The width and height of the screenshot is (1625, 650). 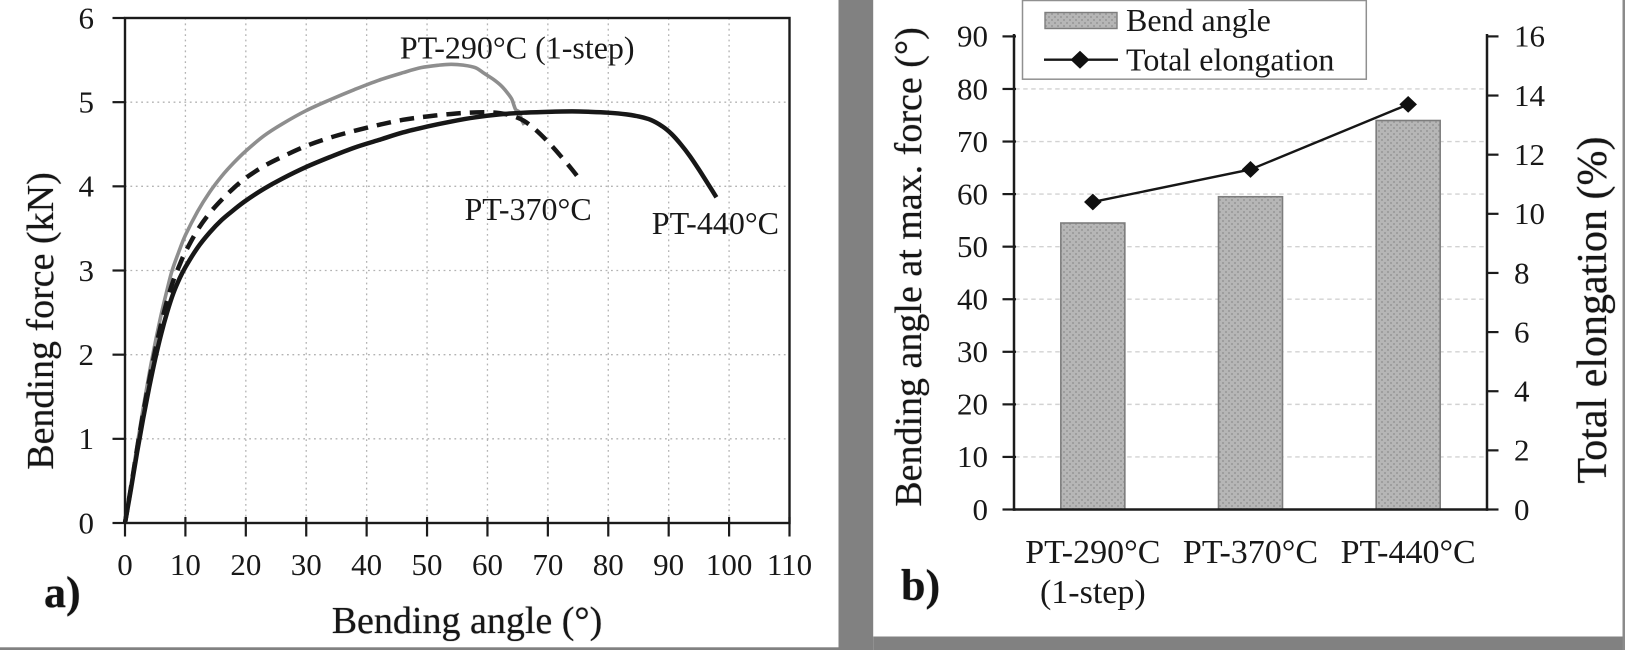 I want to click on left-tick-label: 90, so click(x=972, y=36).